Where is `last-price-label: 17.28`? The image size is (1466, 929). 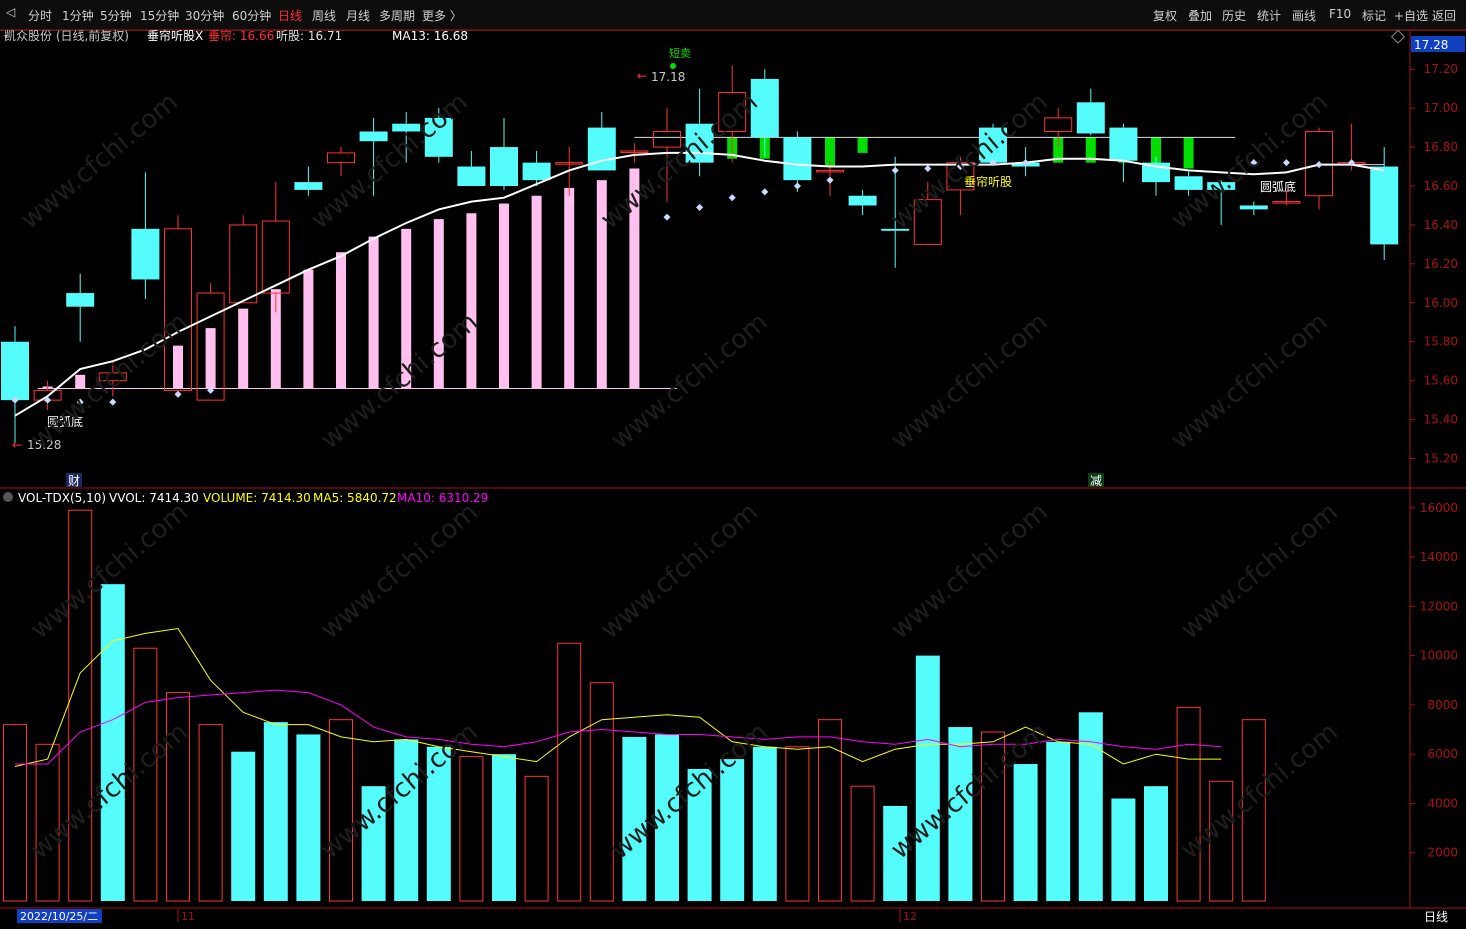
last-price-label: 17.28 is located at coordinates (1431, 45).